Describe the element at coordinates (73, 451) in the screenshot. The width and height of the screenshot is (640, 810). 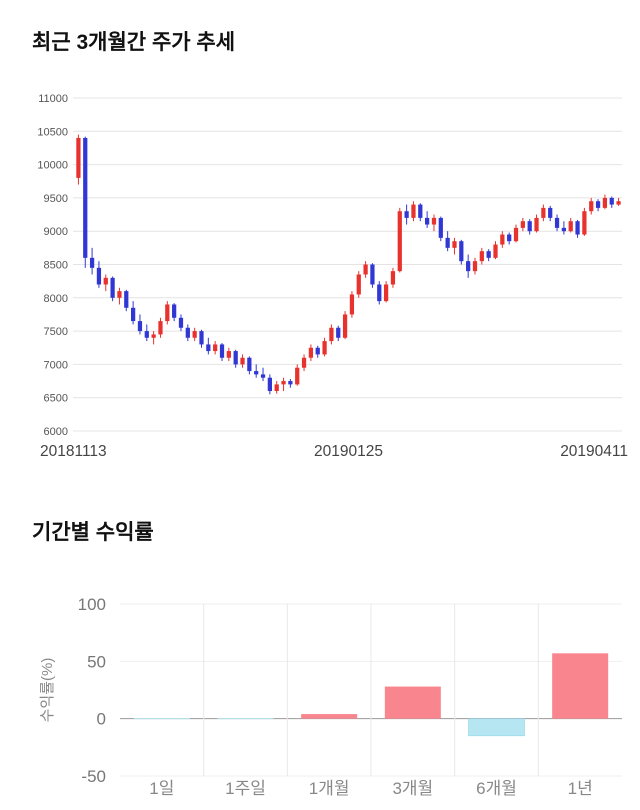
I see `x-axis-date-label: 20181113` at that location.